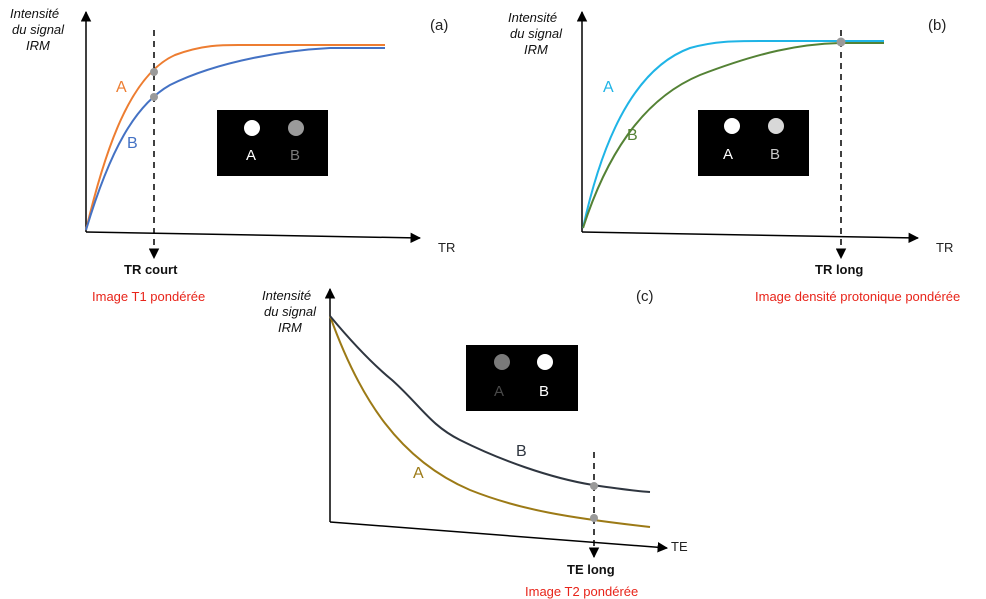 The width and height of the screenshot is (986, 599). What do you see at coordinates (499, 391) in the screenshot?
I see `panel-c-box-label-a: A` at bounding box center [499, 391].